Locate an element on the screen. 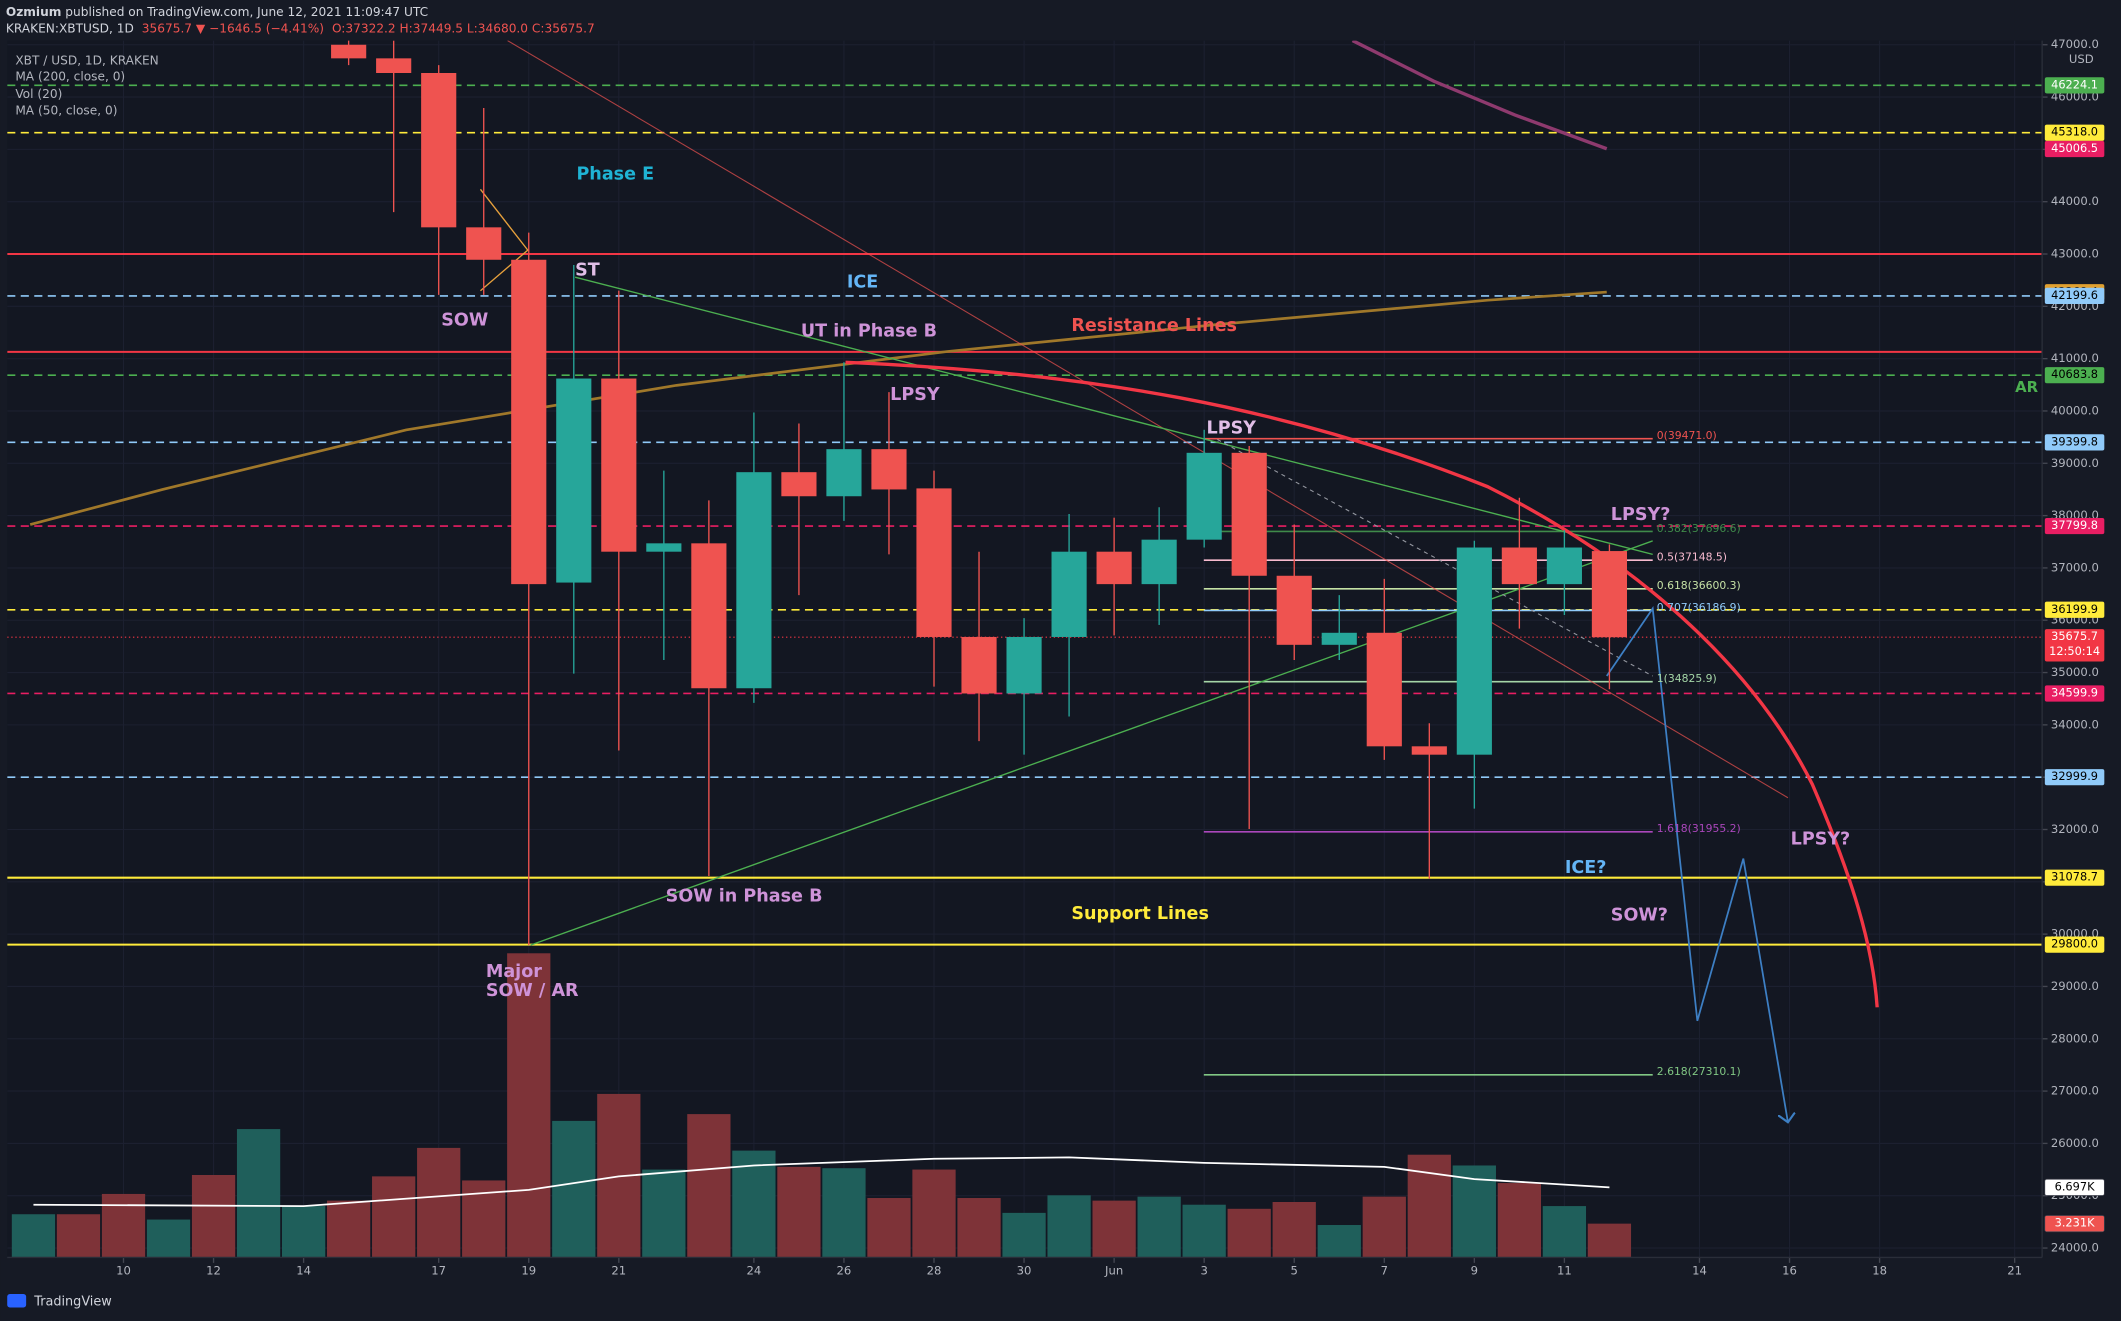  y-tick-label: 28000.0 is located at coordinates (2075, 1038).